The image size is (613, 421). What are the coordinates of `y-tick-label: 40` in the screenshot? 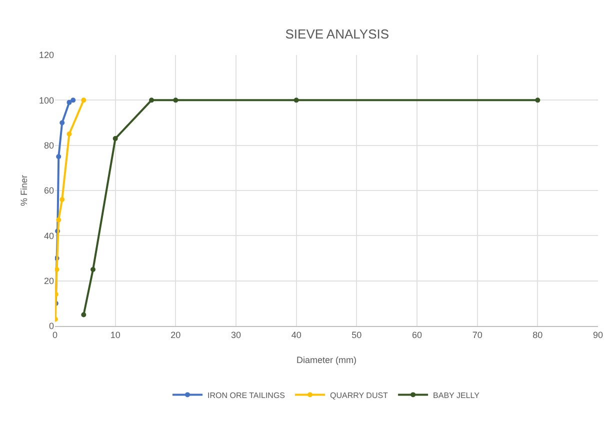 It's located at (49, 235).